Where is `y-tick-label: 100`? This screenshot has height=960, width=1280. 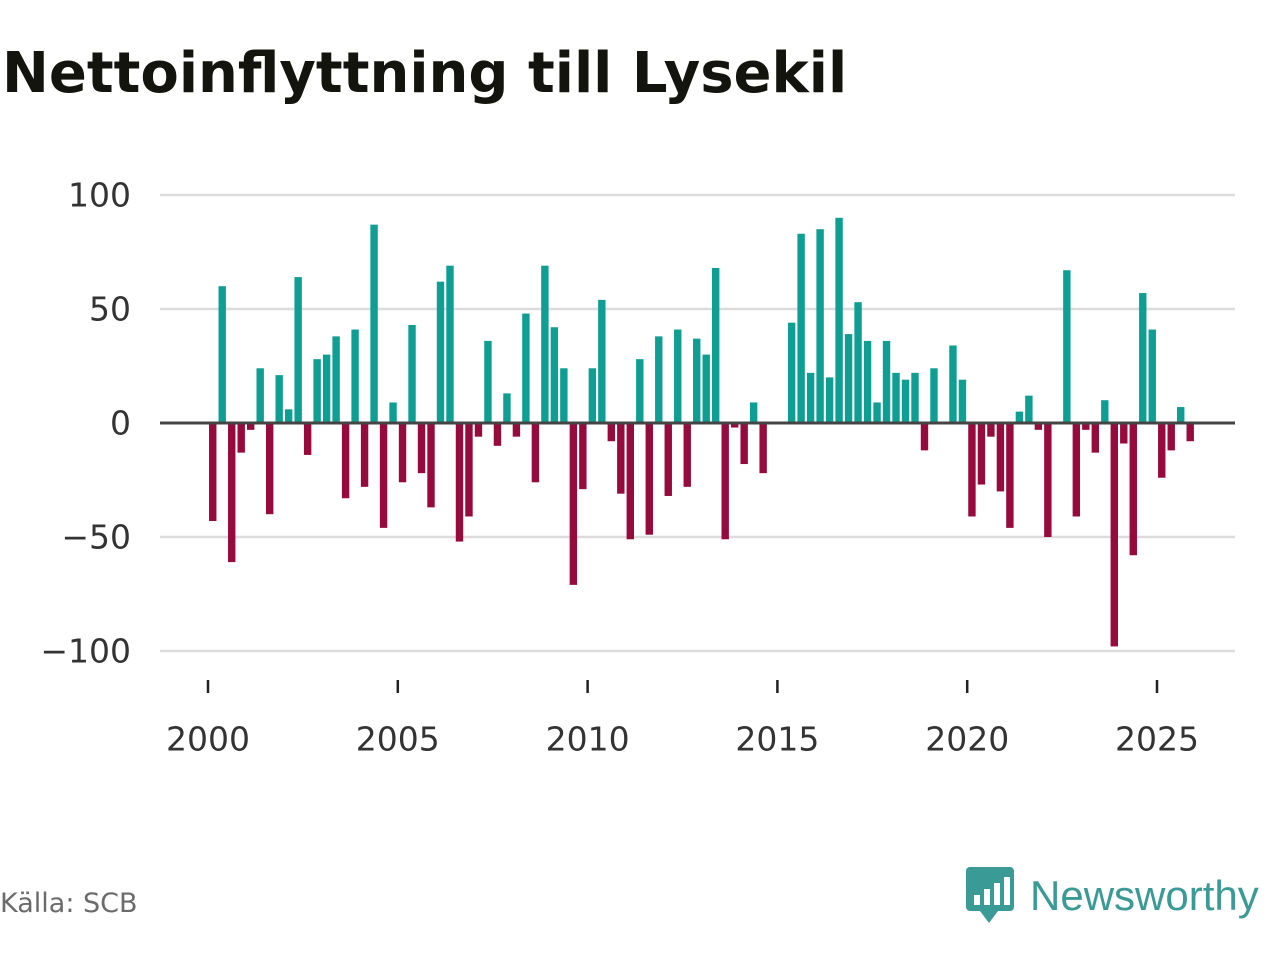 y-tick-label: 100 is located at coordinates (99, 195).